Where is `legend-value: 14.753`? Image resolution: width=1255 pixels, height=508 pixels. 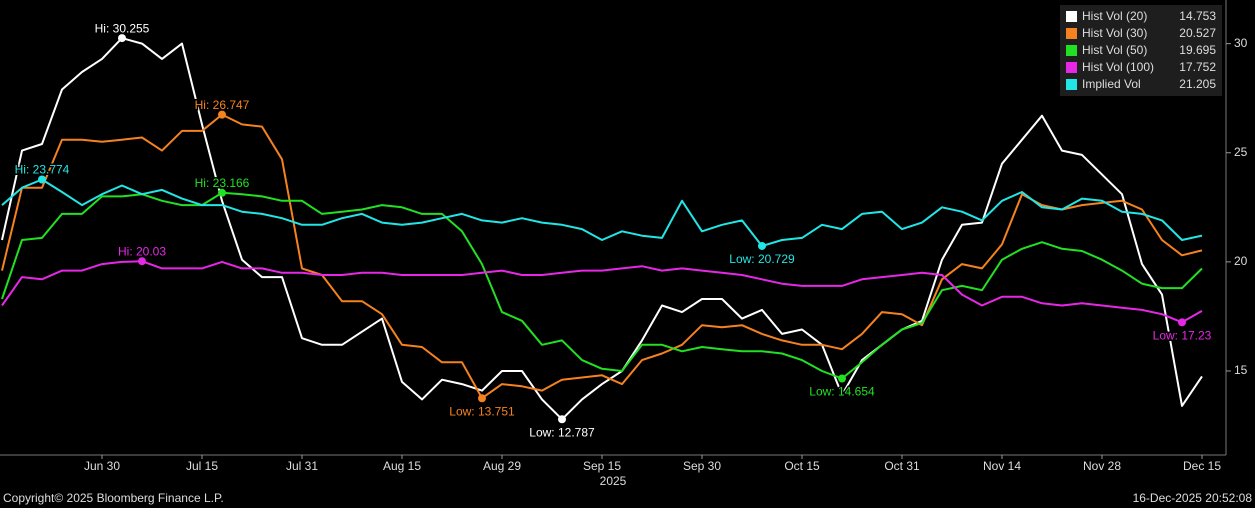 legend-value: 14.753 is located at coordinates (1197, 16).